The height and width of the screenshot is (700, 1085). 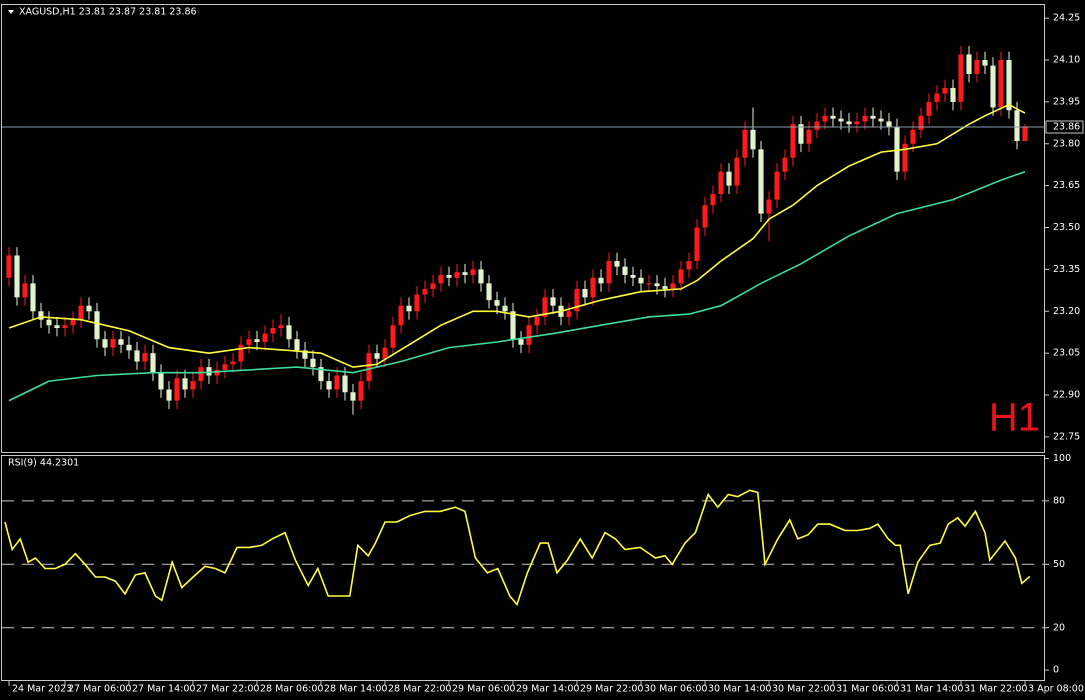 What do you see at coordinates (931, 689) in the screenshot?
I see `x-tick-label: 31 Mar 14:00` at bounding box center [931, 689].